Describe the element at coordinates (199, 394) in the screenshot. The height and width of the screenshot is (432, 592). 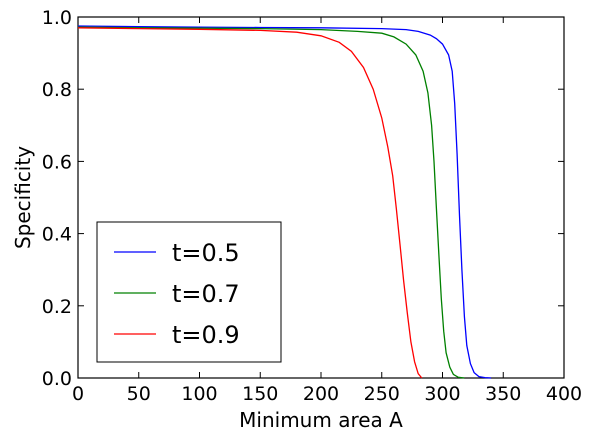
I see `x-tick-label: 100` at that location.